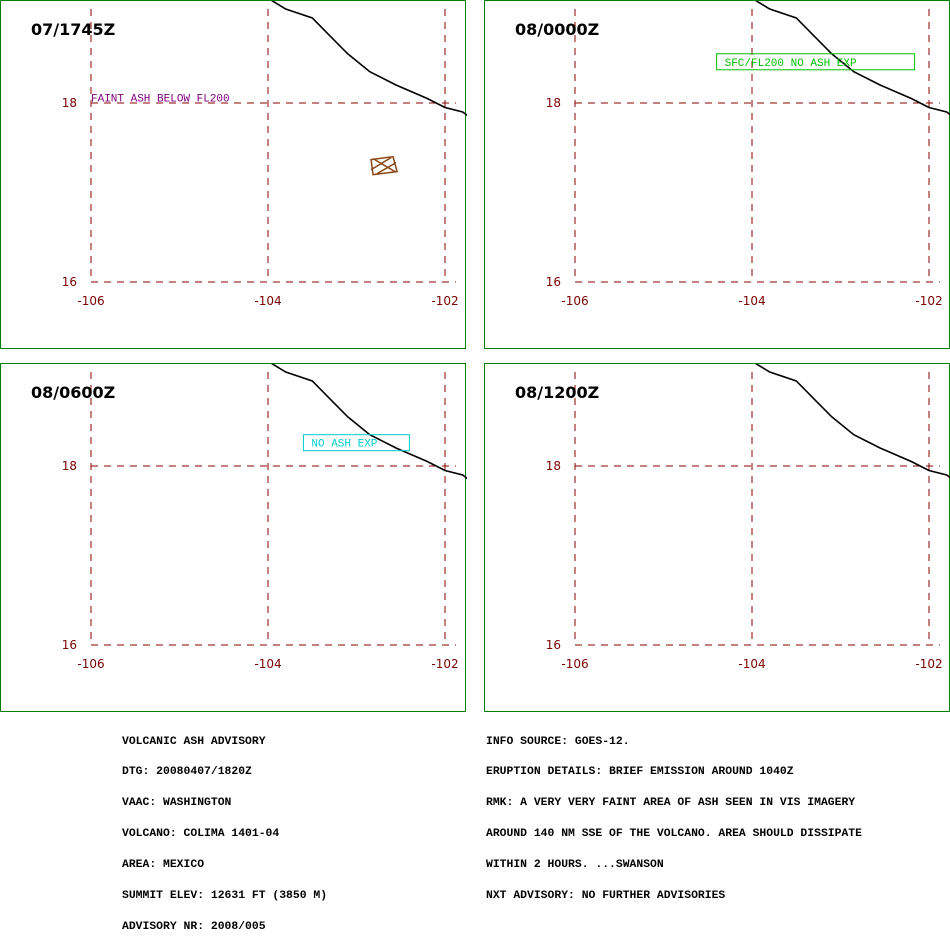 This screenshot has width=950, height=943. I want to click on valid-time-stamp: 07/1745Z, so click(73, 29).